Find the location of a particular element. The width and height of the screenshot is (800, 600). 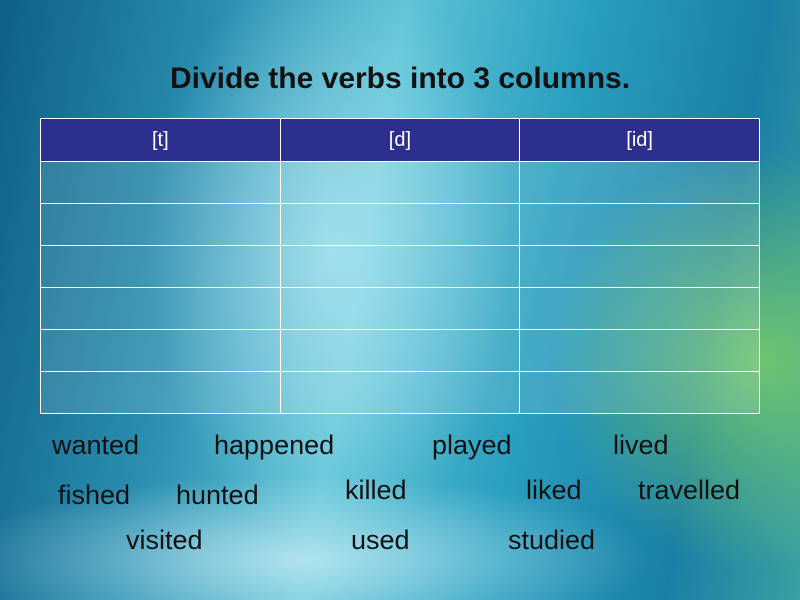

title: Divide the verbs into 3 columns. is located at coordinates (400, 78).